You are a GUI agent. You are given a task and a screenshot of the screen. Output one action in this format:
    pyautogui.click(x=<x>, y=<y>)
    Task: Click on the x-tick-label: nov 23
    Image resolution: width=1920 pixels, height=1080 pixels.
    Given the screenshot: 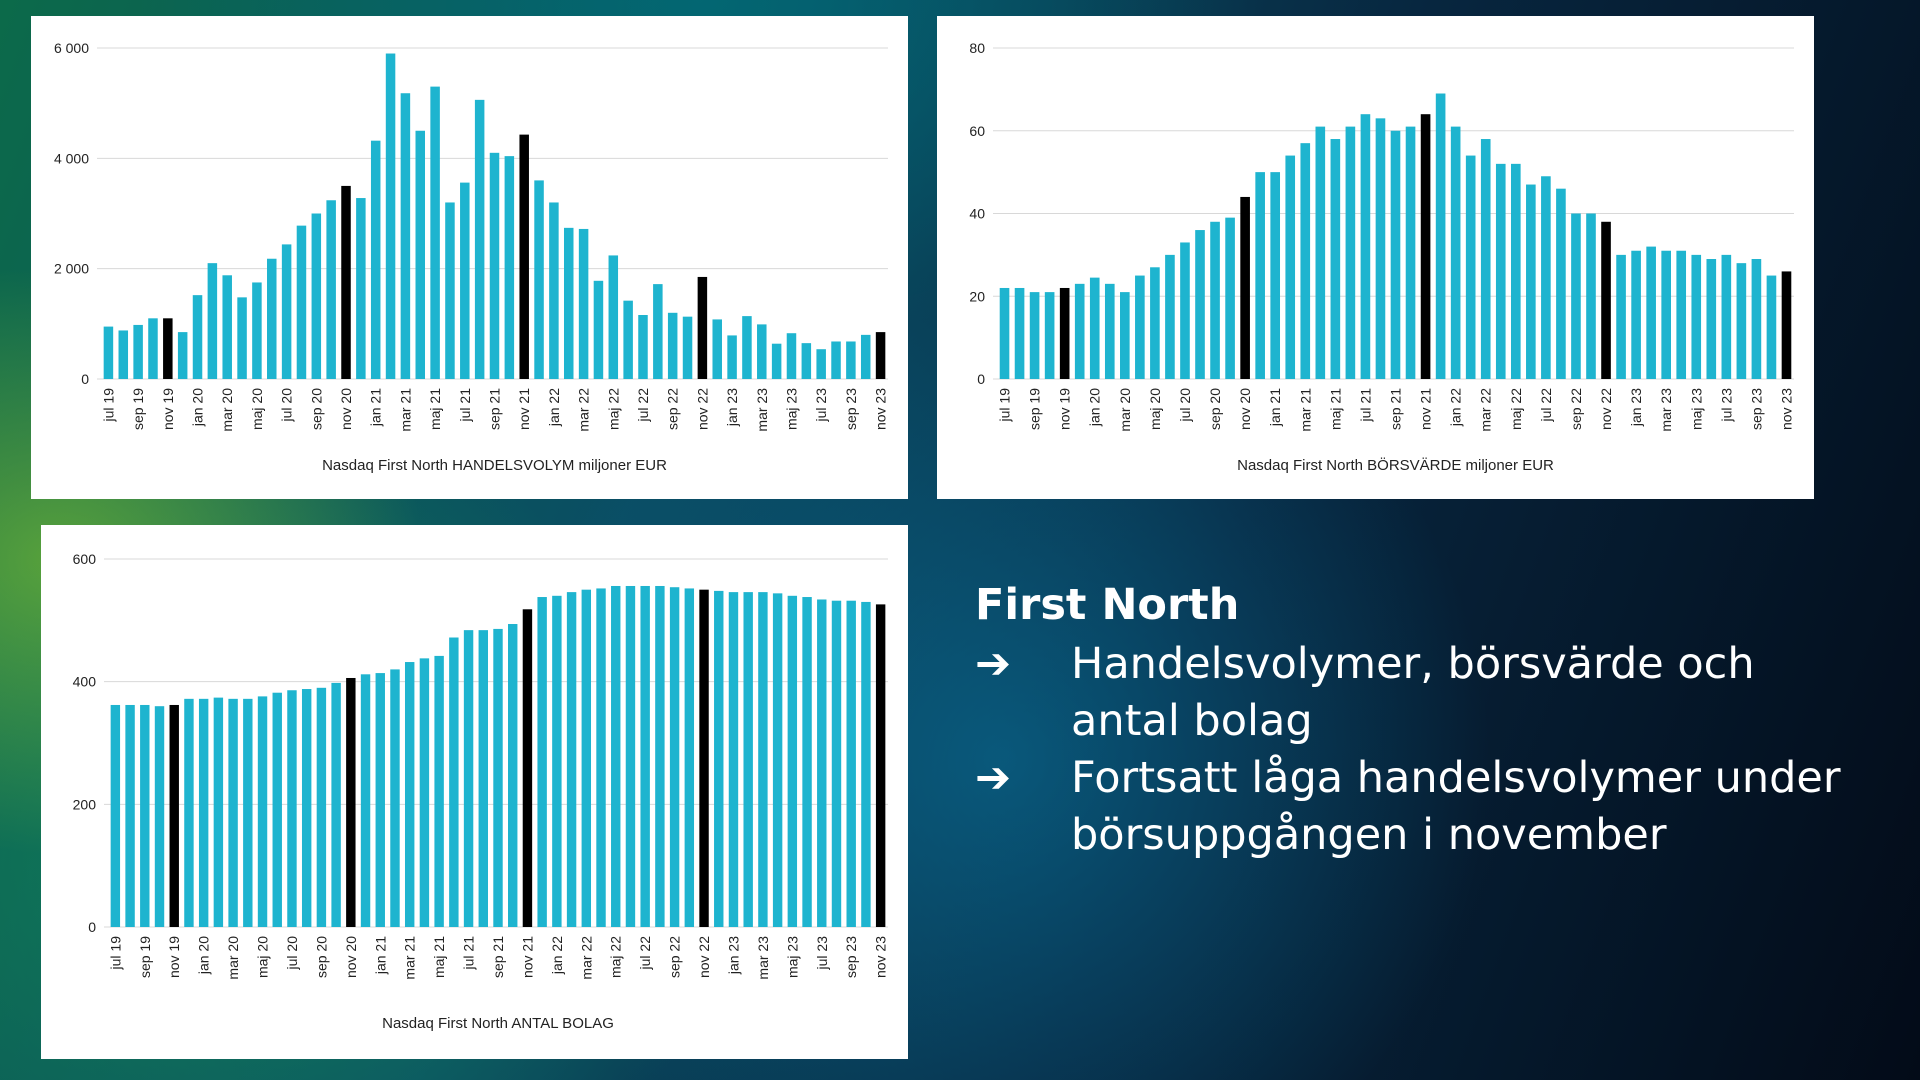 What is the action you would take?
    pyautogui.click(x=881, y=409)
    